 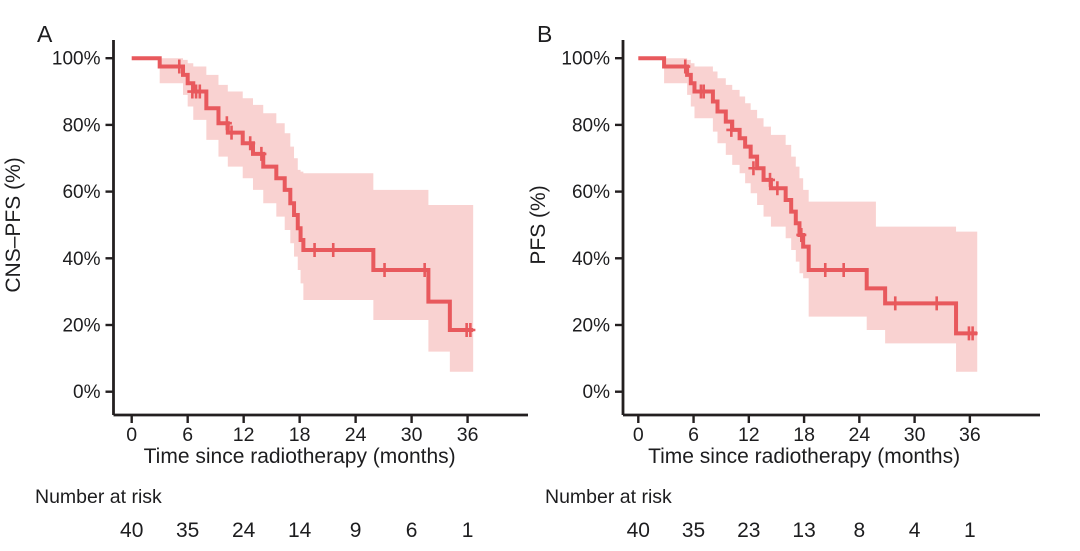 What do you see at coordinates (544, 34) in the screenshot?
I see `panel-label: B` at bounding box center [544, 34].